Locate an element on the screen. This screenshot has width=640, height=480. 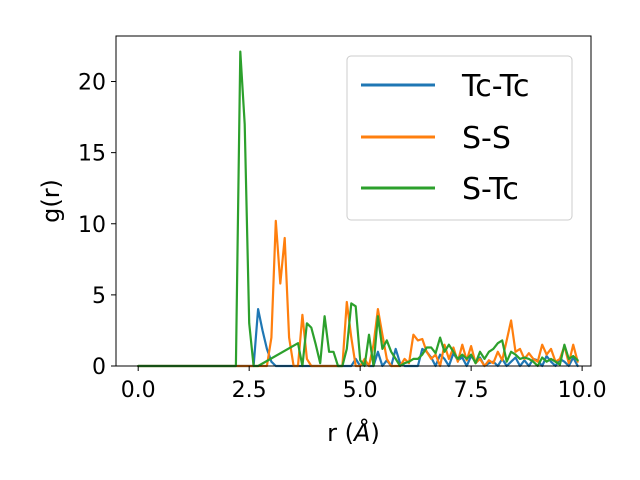
x-tick-label: 7.5 is located at coordinates (471, 390).